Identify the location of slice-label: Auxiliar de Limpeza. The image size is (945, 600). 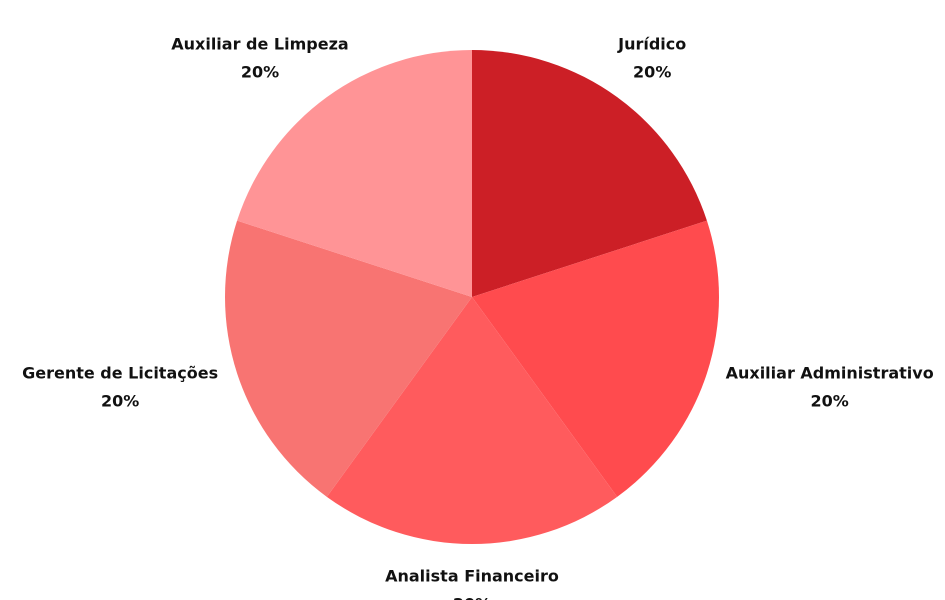
(259, 44).